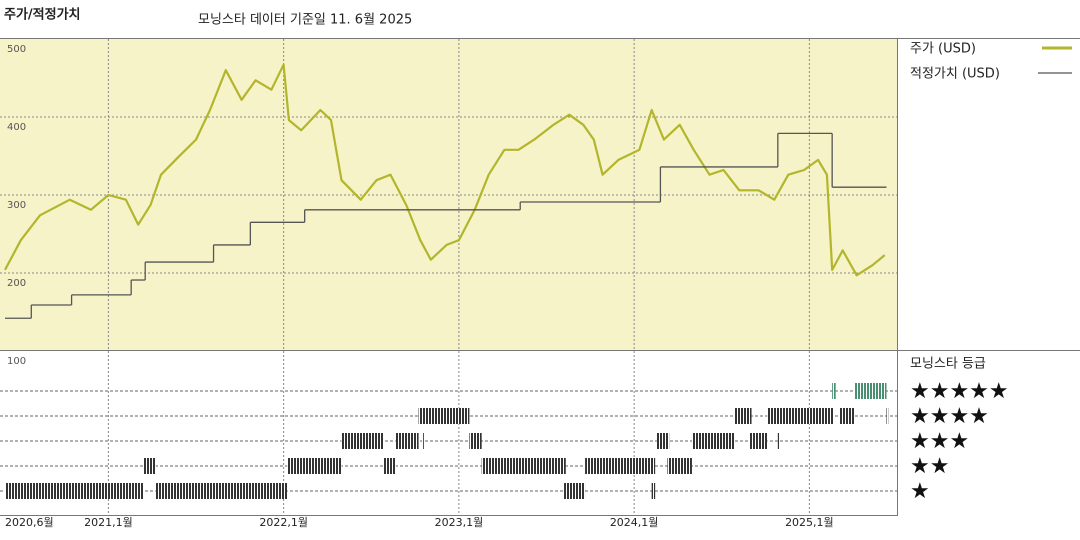 The image size is (1080, 540). I want to click on x-tick-label: 2022,1월, so click(283, 522).